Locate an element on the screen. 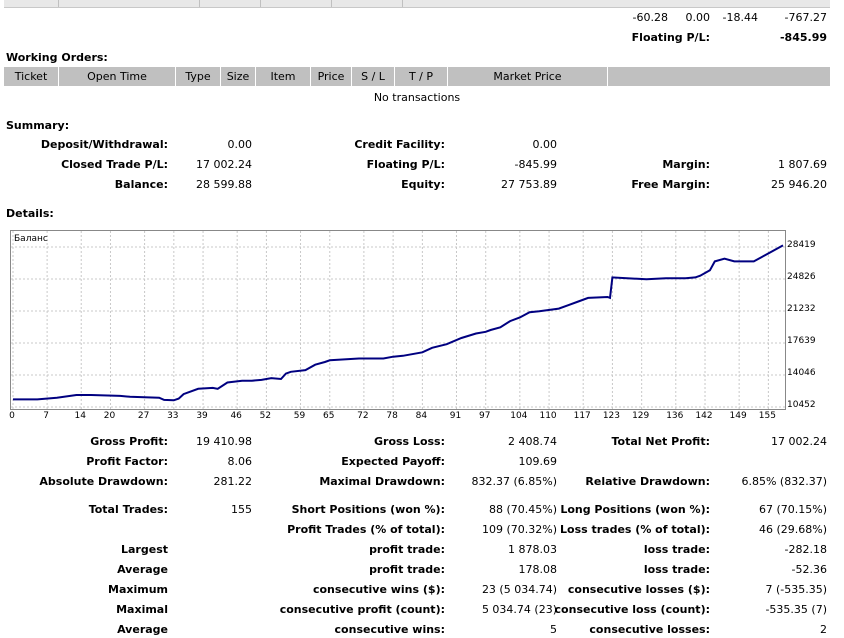 The height and width of the screenshot is (638, 844). col-tp: T / P is located at coordinates (421, 76).